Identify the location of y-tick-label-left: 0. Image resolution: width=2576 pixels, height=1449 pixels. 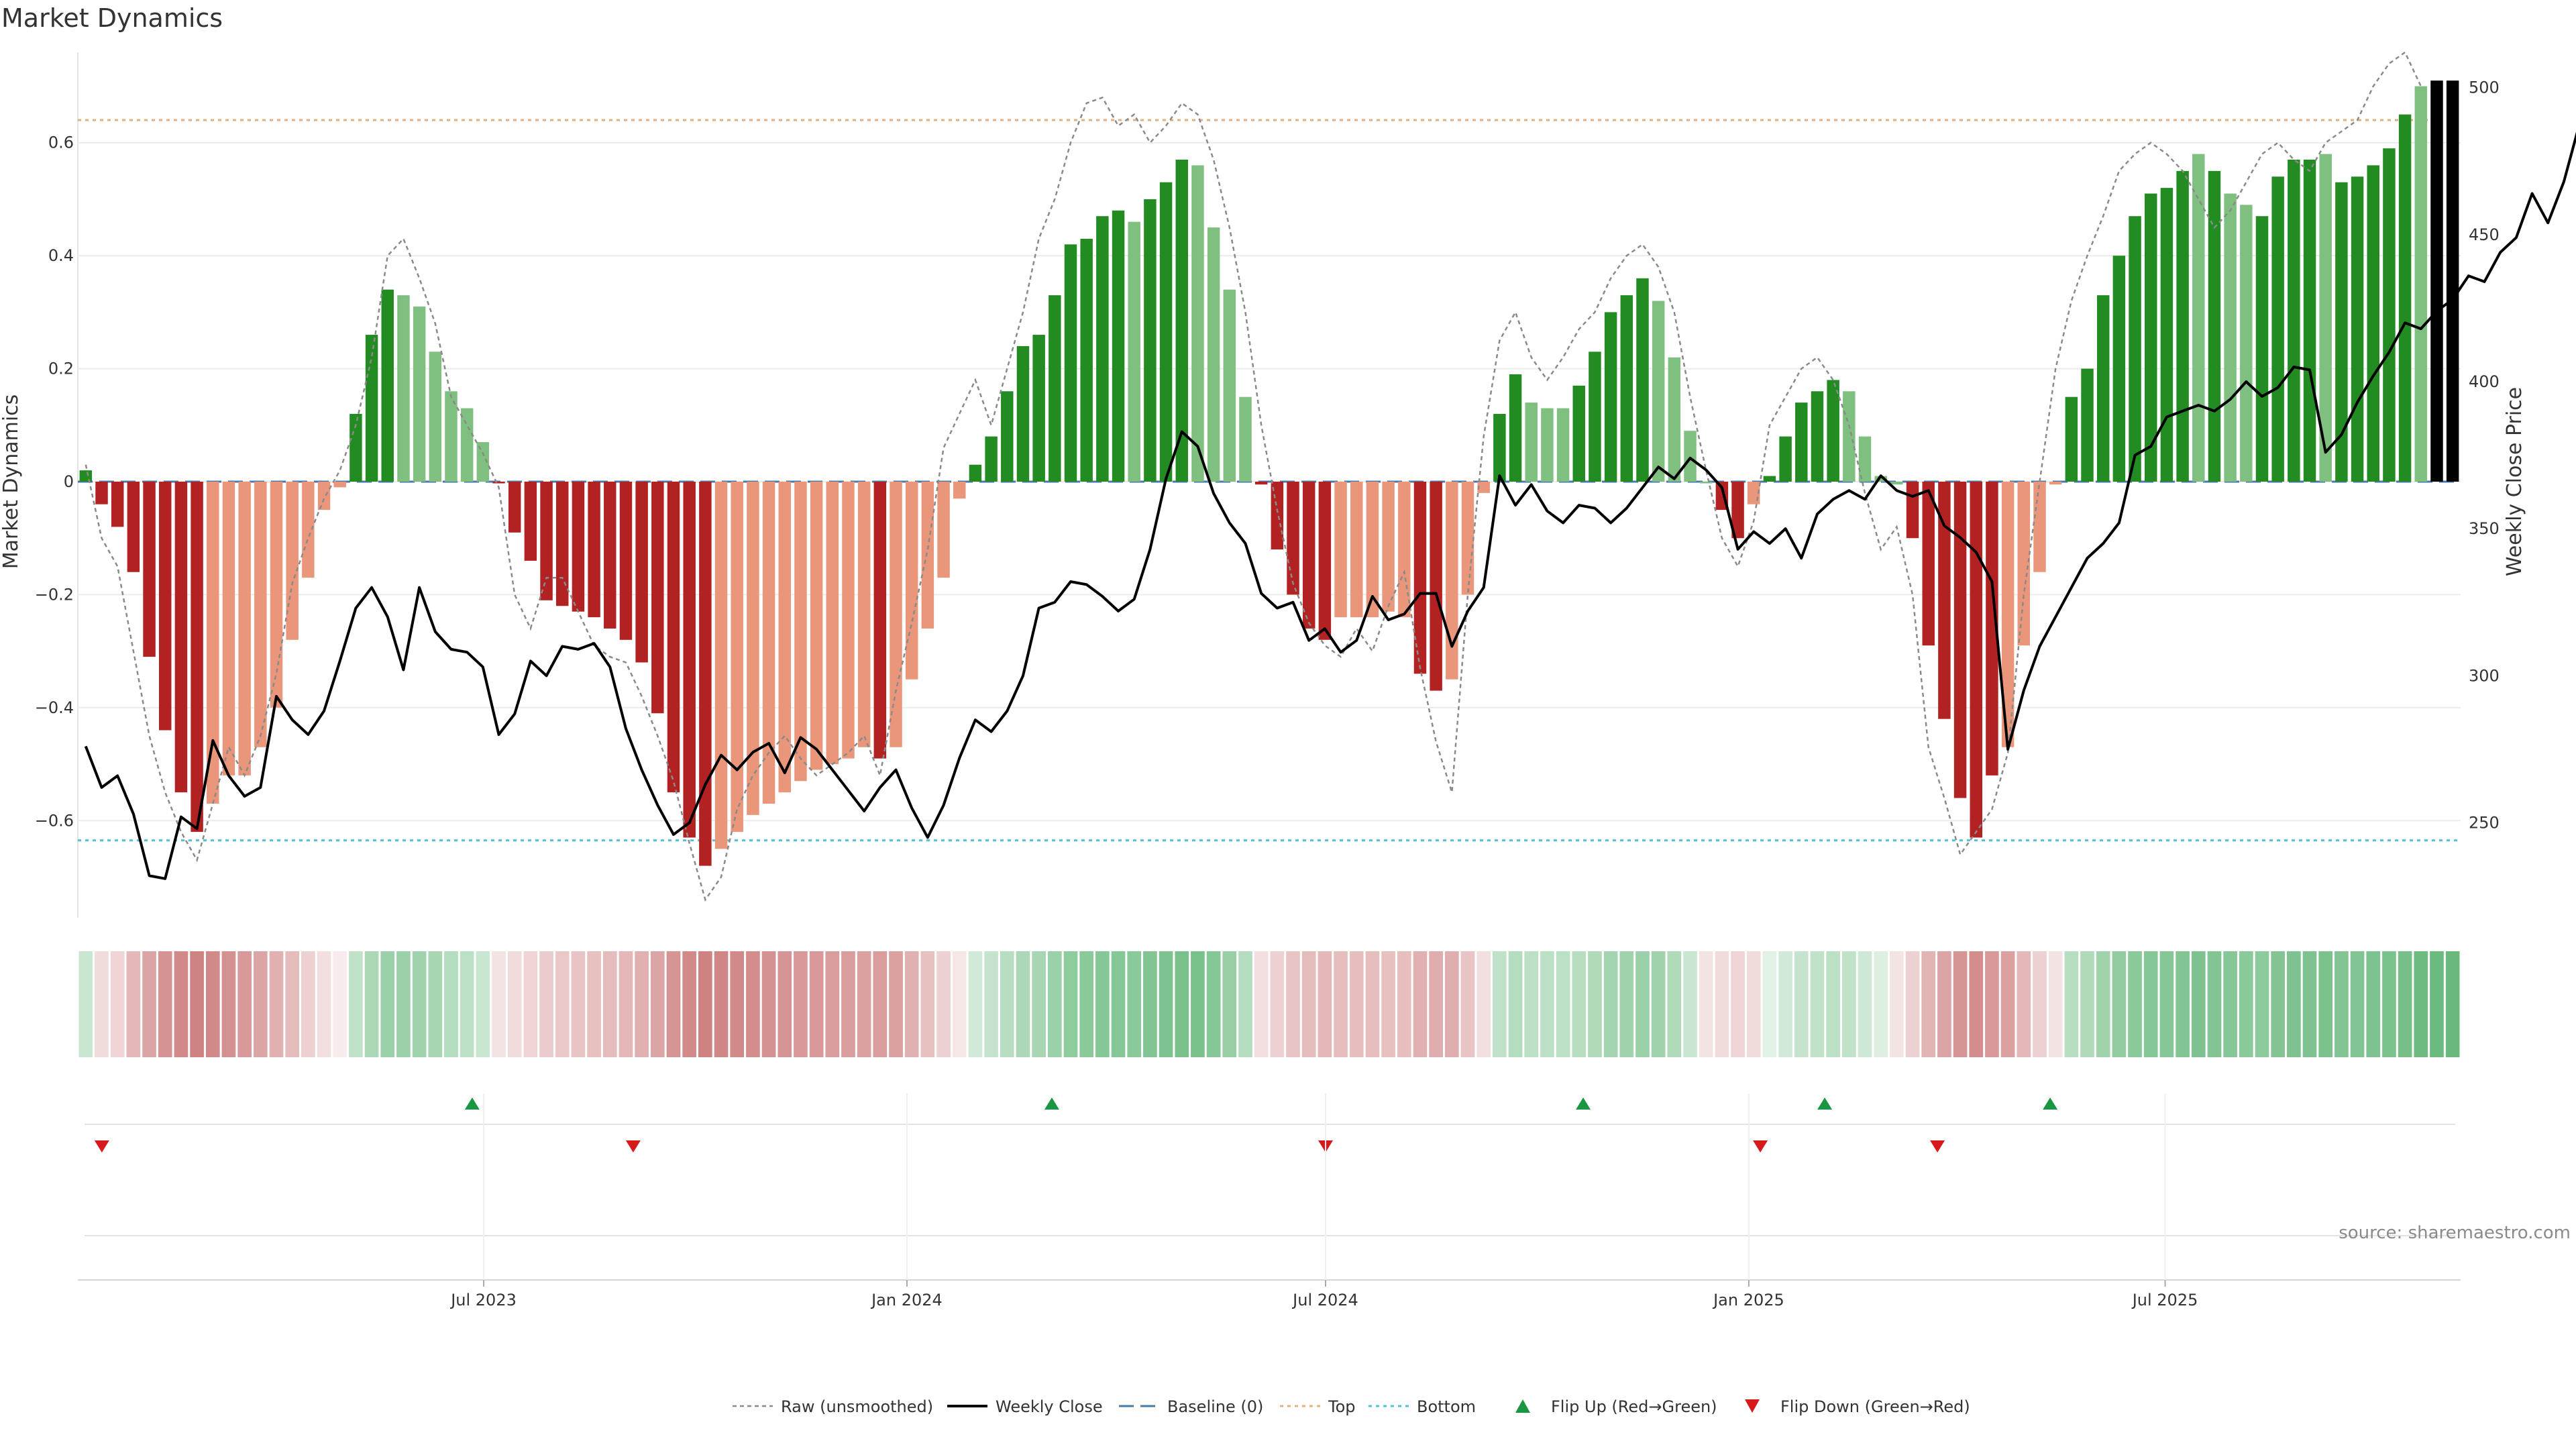
(69, 481).